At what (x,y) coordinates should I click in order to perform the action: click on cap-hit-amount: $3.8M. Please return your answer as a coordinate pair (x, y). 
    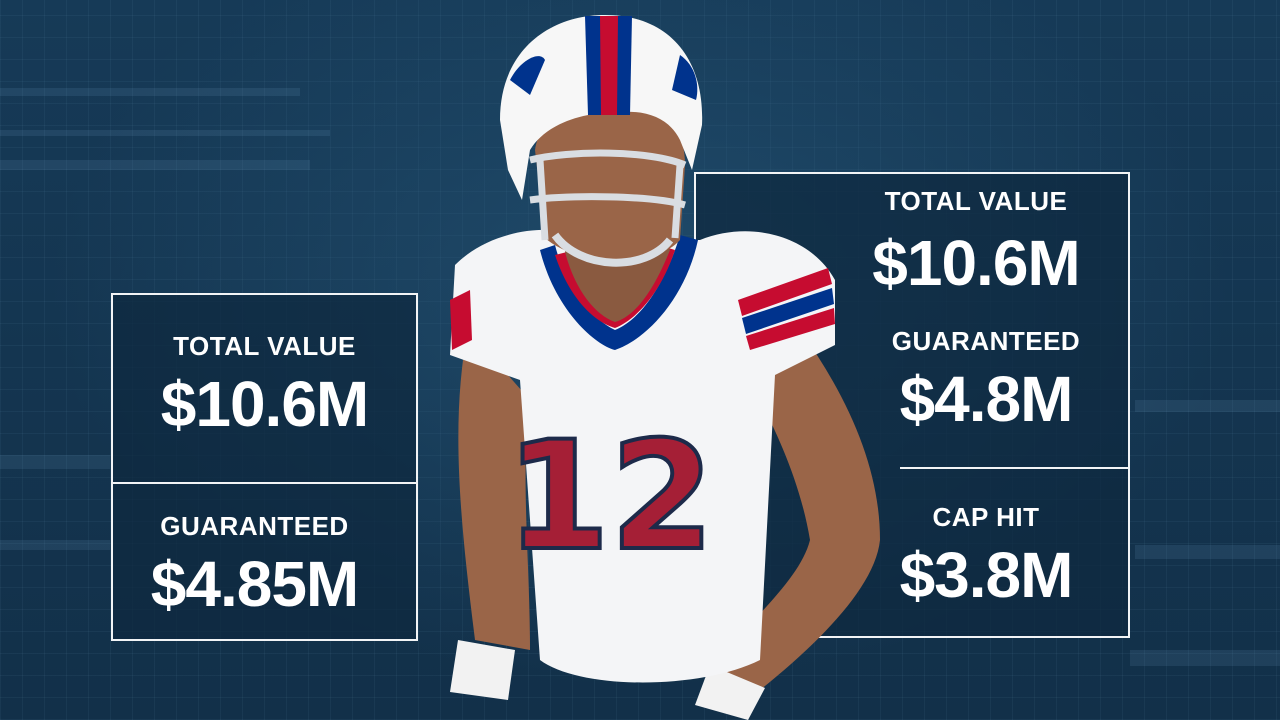
    Looking at the image, I should click on (986, 575).